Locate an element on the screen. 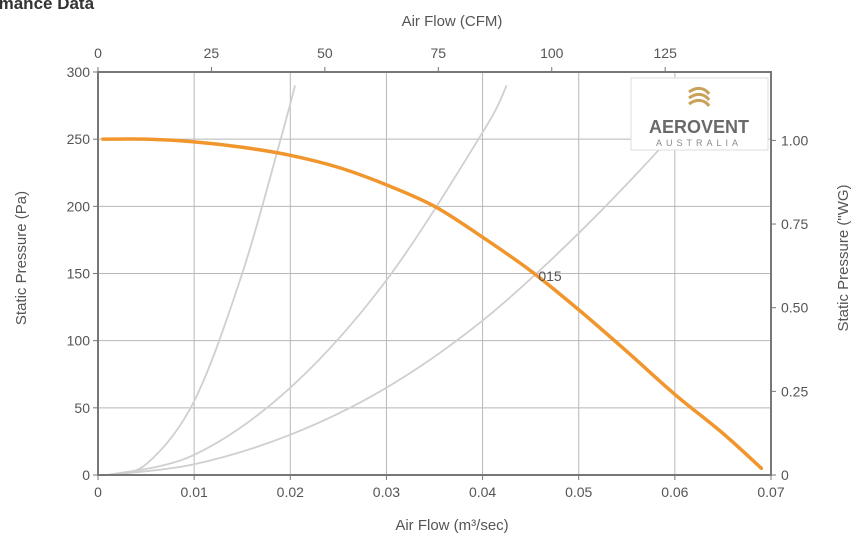 The height and width of the screenshot is (538, 865). right-tick-label: 0.25 is located at coordinates (794, 391).